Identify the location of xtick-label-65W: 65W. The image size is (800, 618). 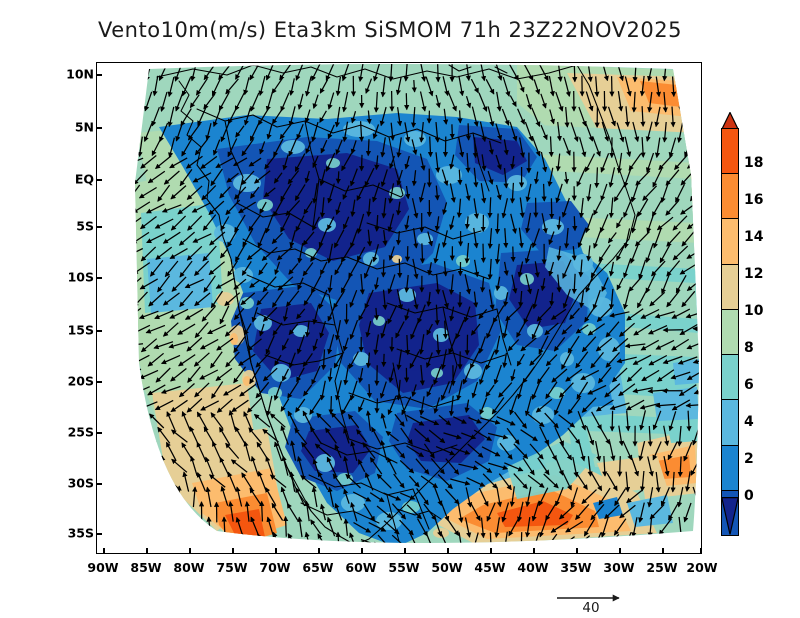
(318, 567).